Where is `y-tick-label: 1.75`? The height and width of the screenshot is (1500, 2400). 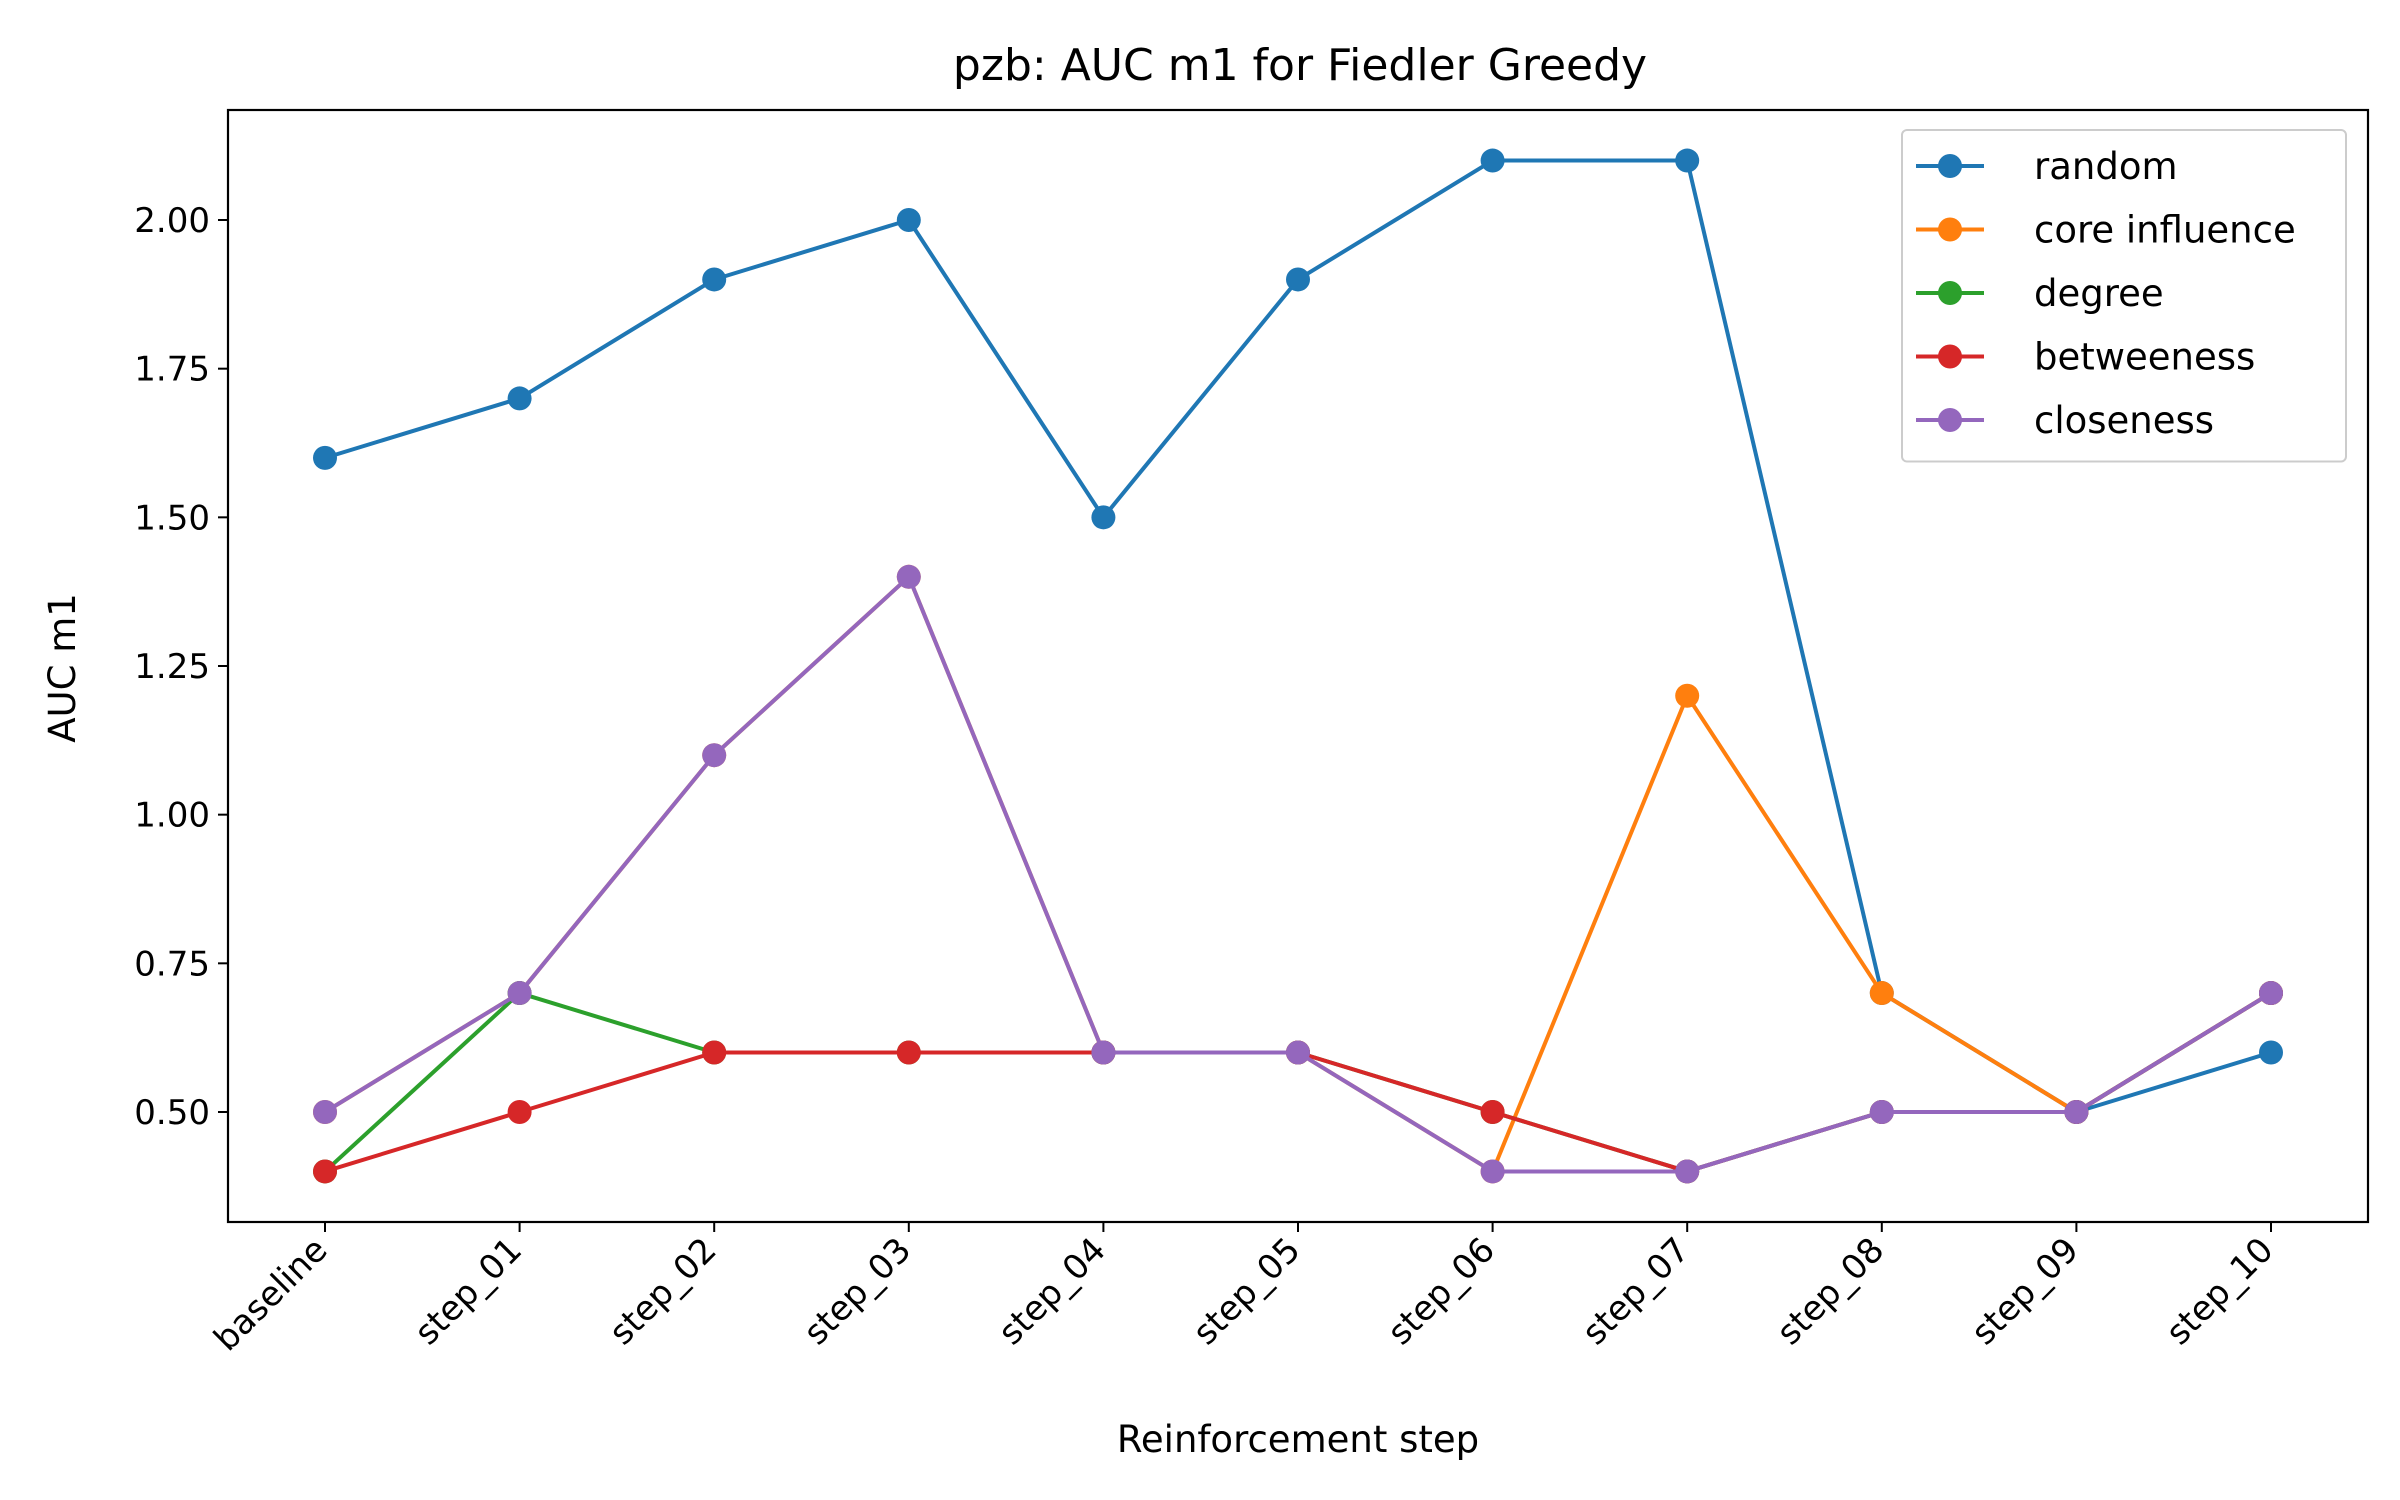 y-tick-label: 1.75 is located at coordinates (172, 370).